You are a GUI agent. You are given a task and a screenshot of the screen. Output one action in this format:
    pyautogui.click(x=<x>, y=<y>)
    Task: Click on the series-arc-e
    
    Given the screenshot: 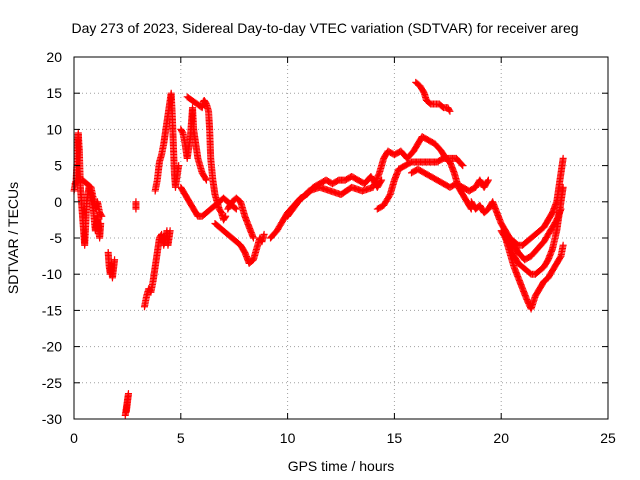 What is the action you would take?
    pyautogui.click(x=136, y=205)
    